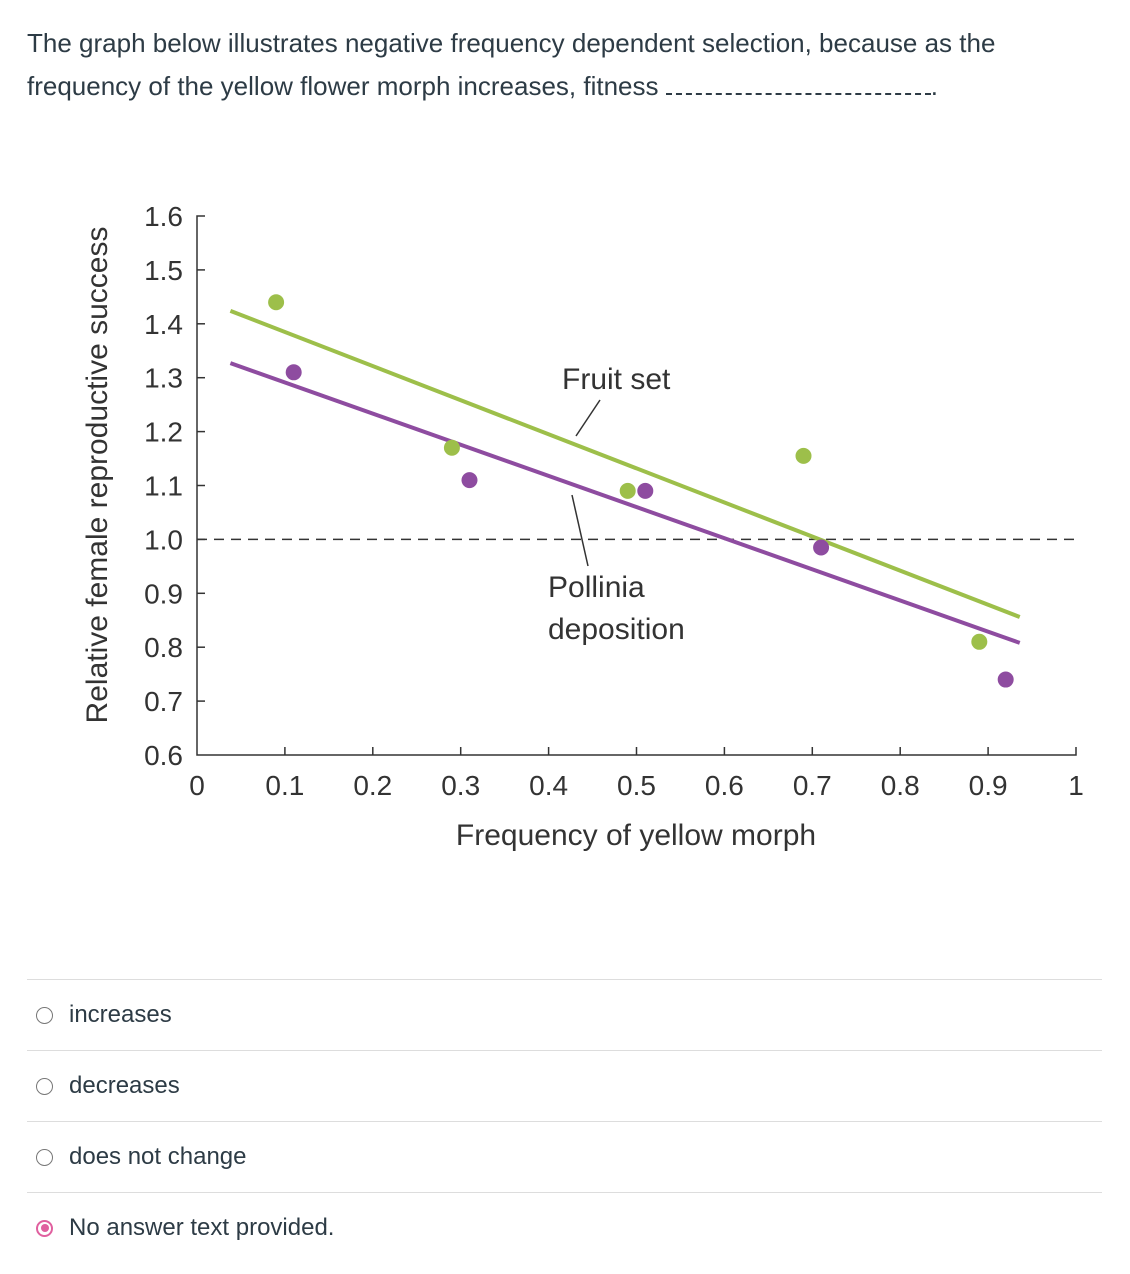 The image size is (1130, 1274). I want to click on answer-label: increases, so click(120, 1014).